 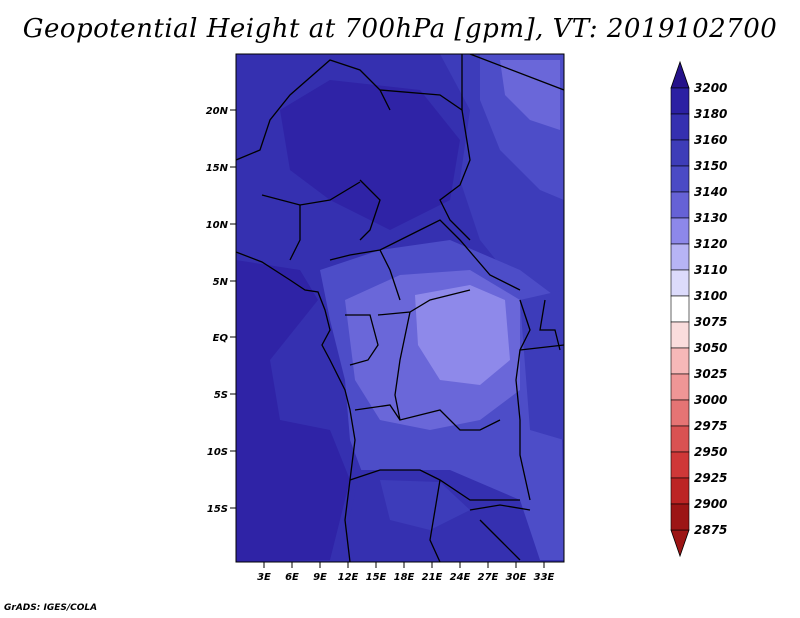 What do you see at coordinates (710, 192) in the screenshot?
I see `colorbar-label: 3140` at bounding box center [710, 192].